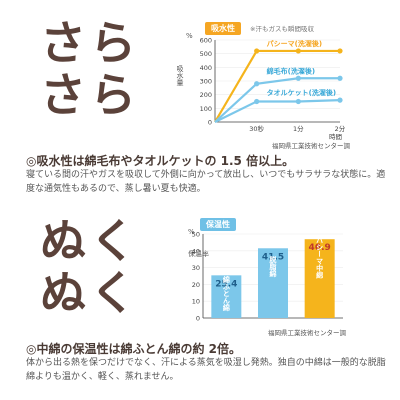 The height and width of the screenshot is (400, 400). What do you see at coordinates (90, 293) in the screenshot?
I see `hero-text-nuku-2: ぬく` at bounding box center [90, 293].